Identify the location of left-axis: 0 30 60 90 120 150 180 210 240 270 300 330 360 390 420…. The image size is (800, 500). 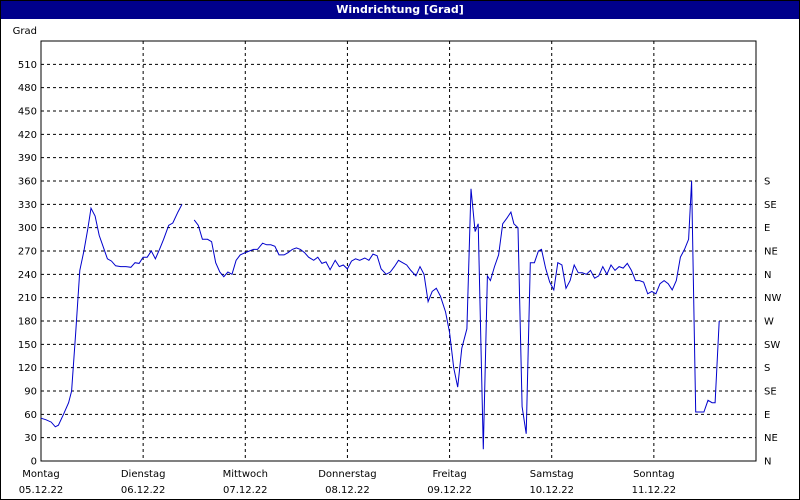
(27, 264).